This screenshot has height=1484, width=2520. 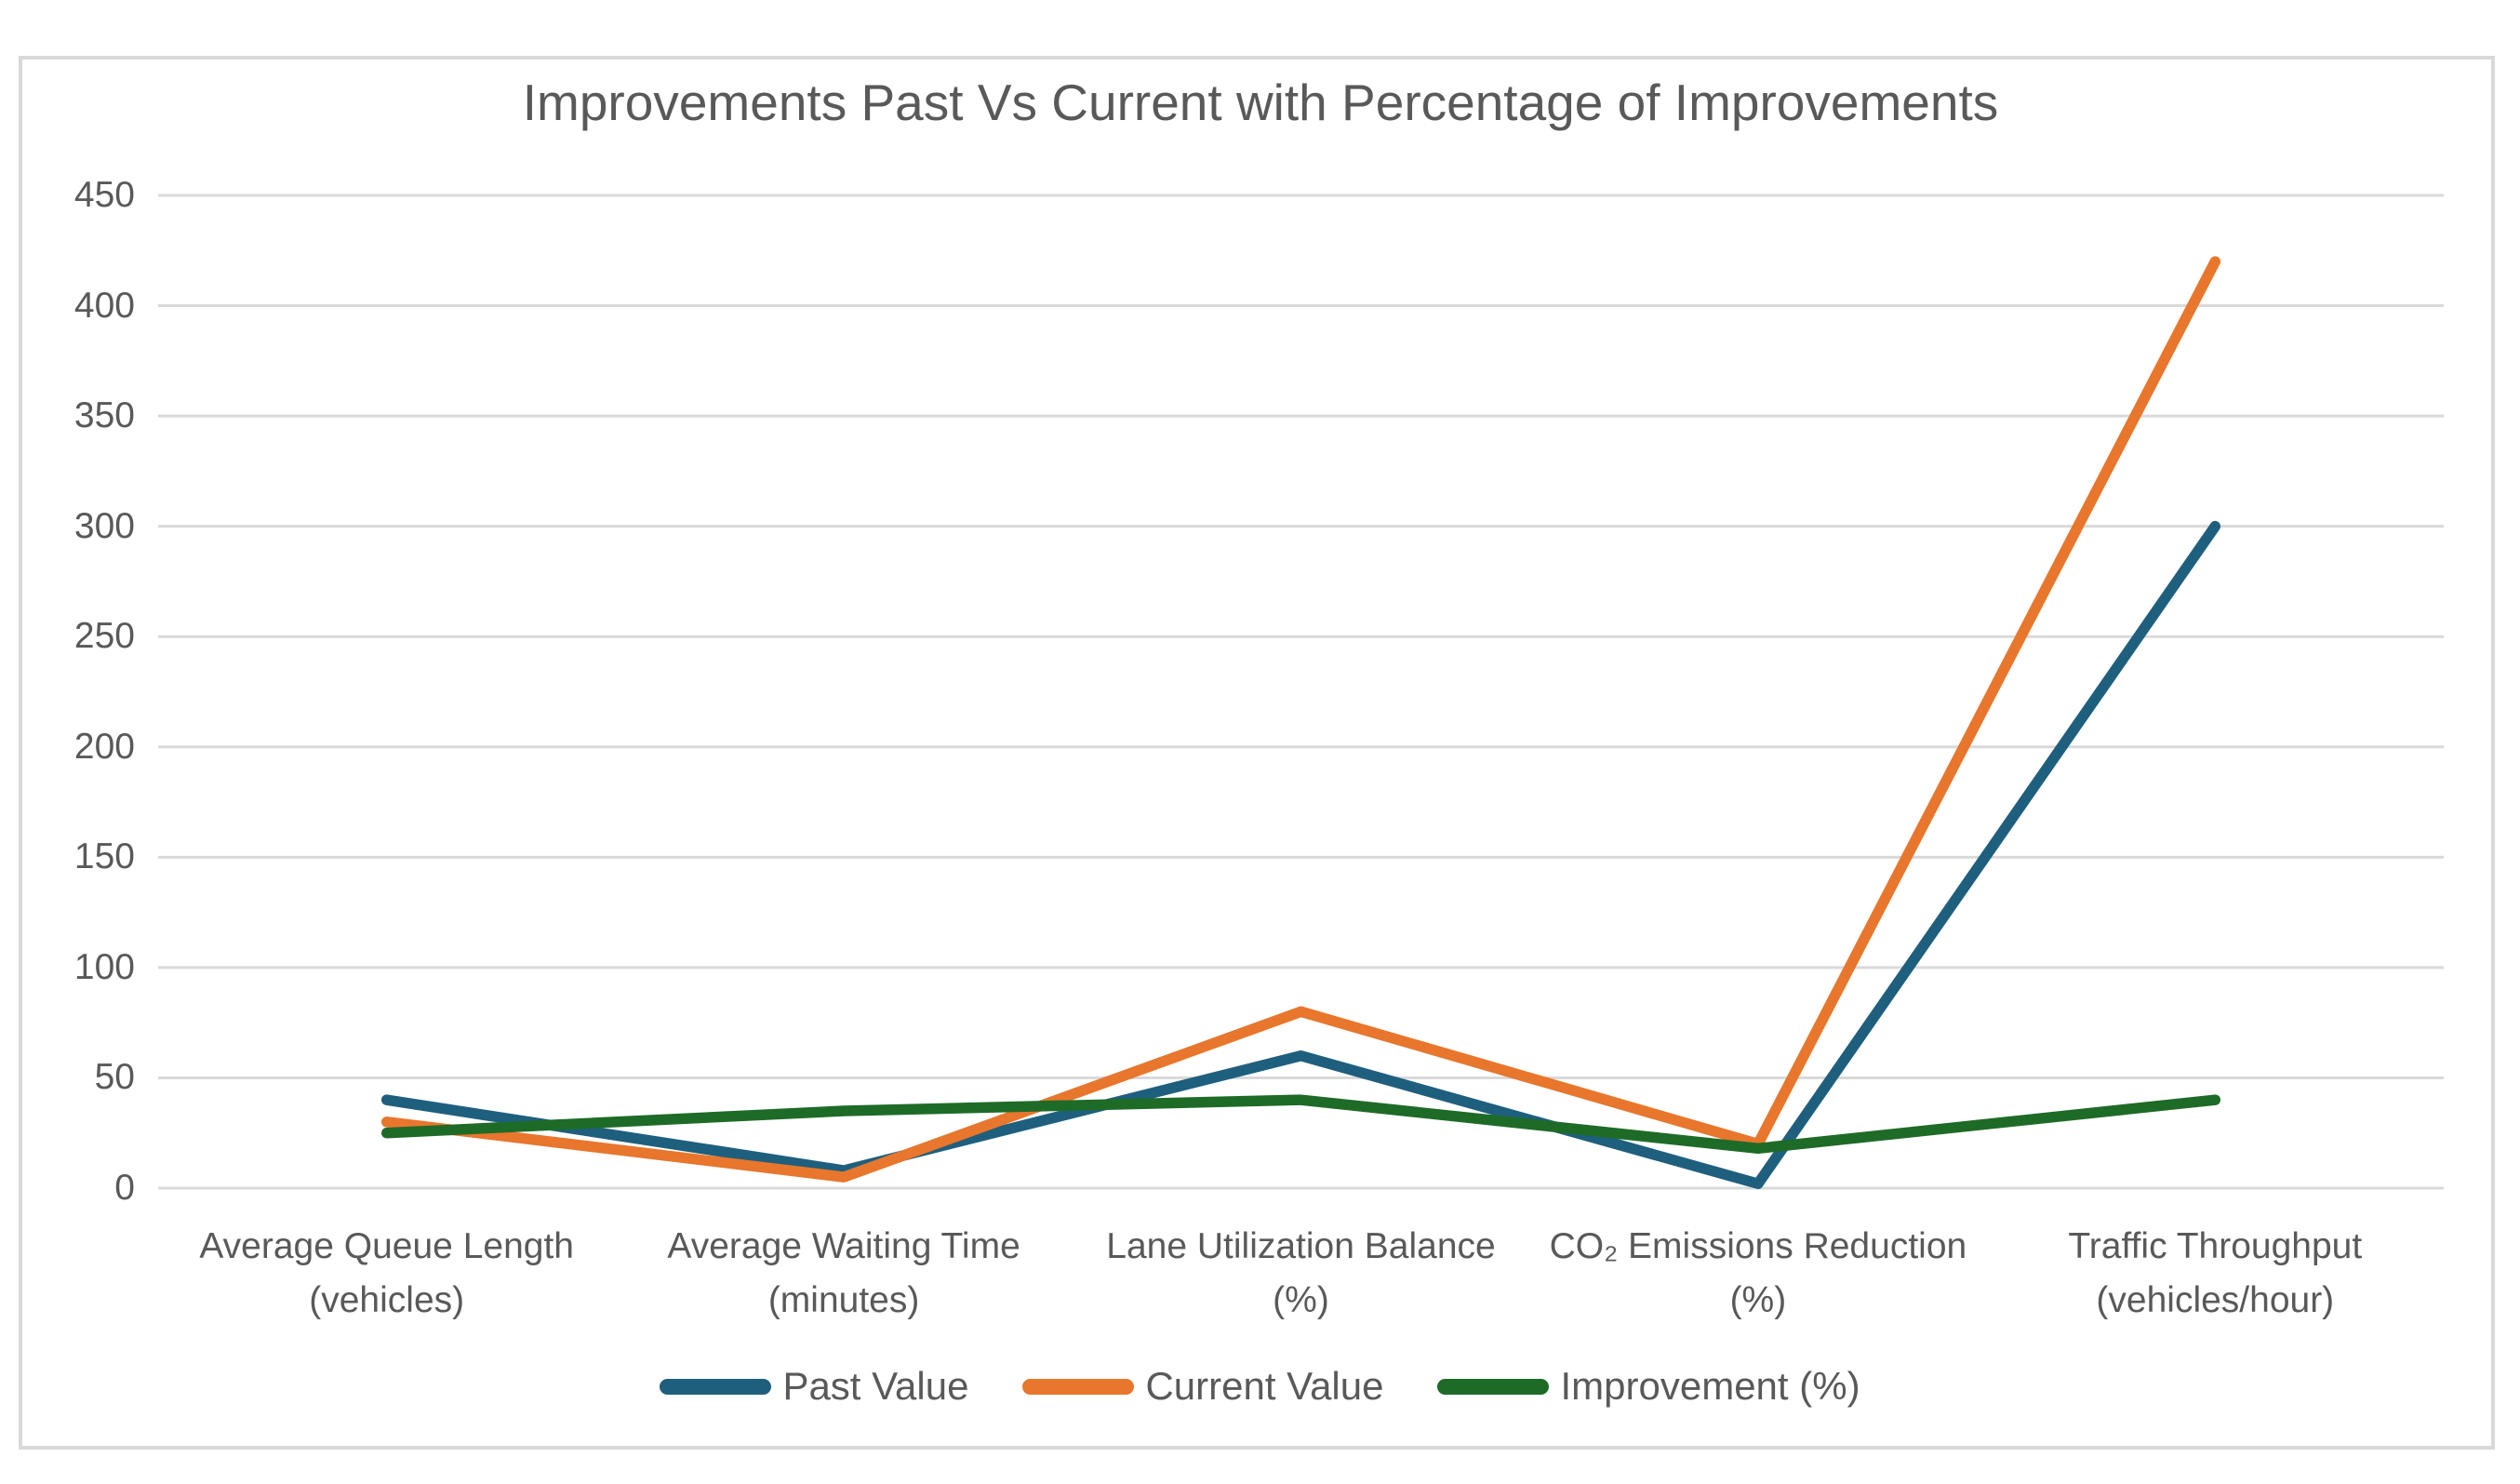 I want to click on legend-item-current-value: Current Value, so click(x=1202, y=1386).